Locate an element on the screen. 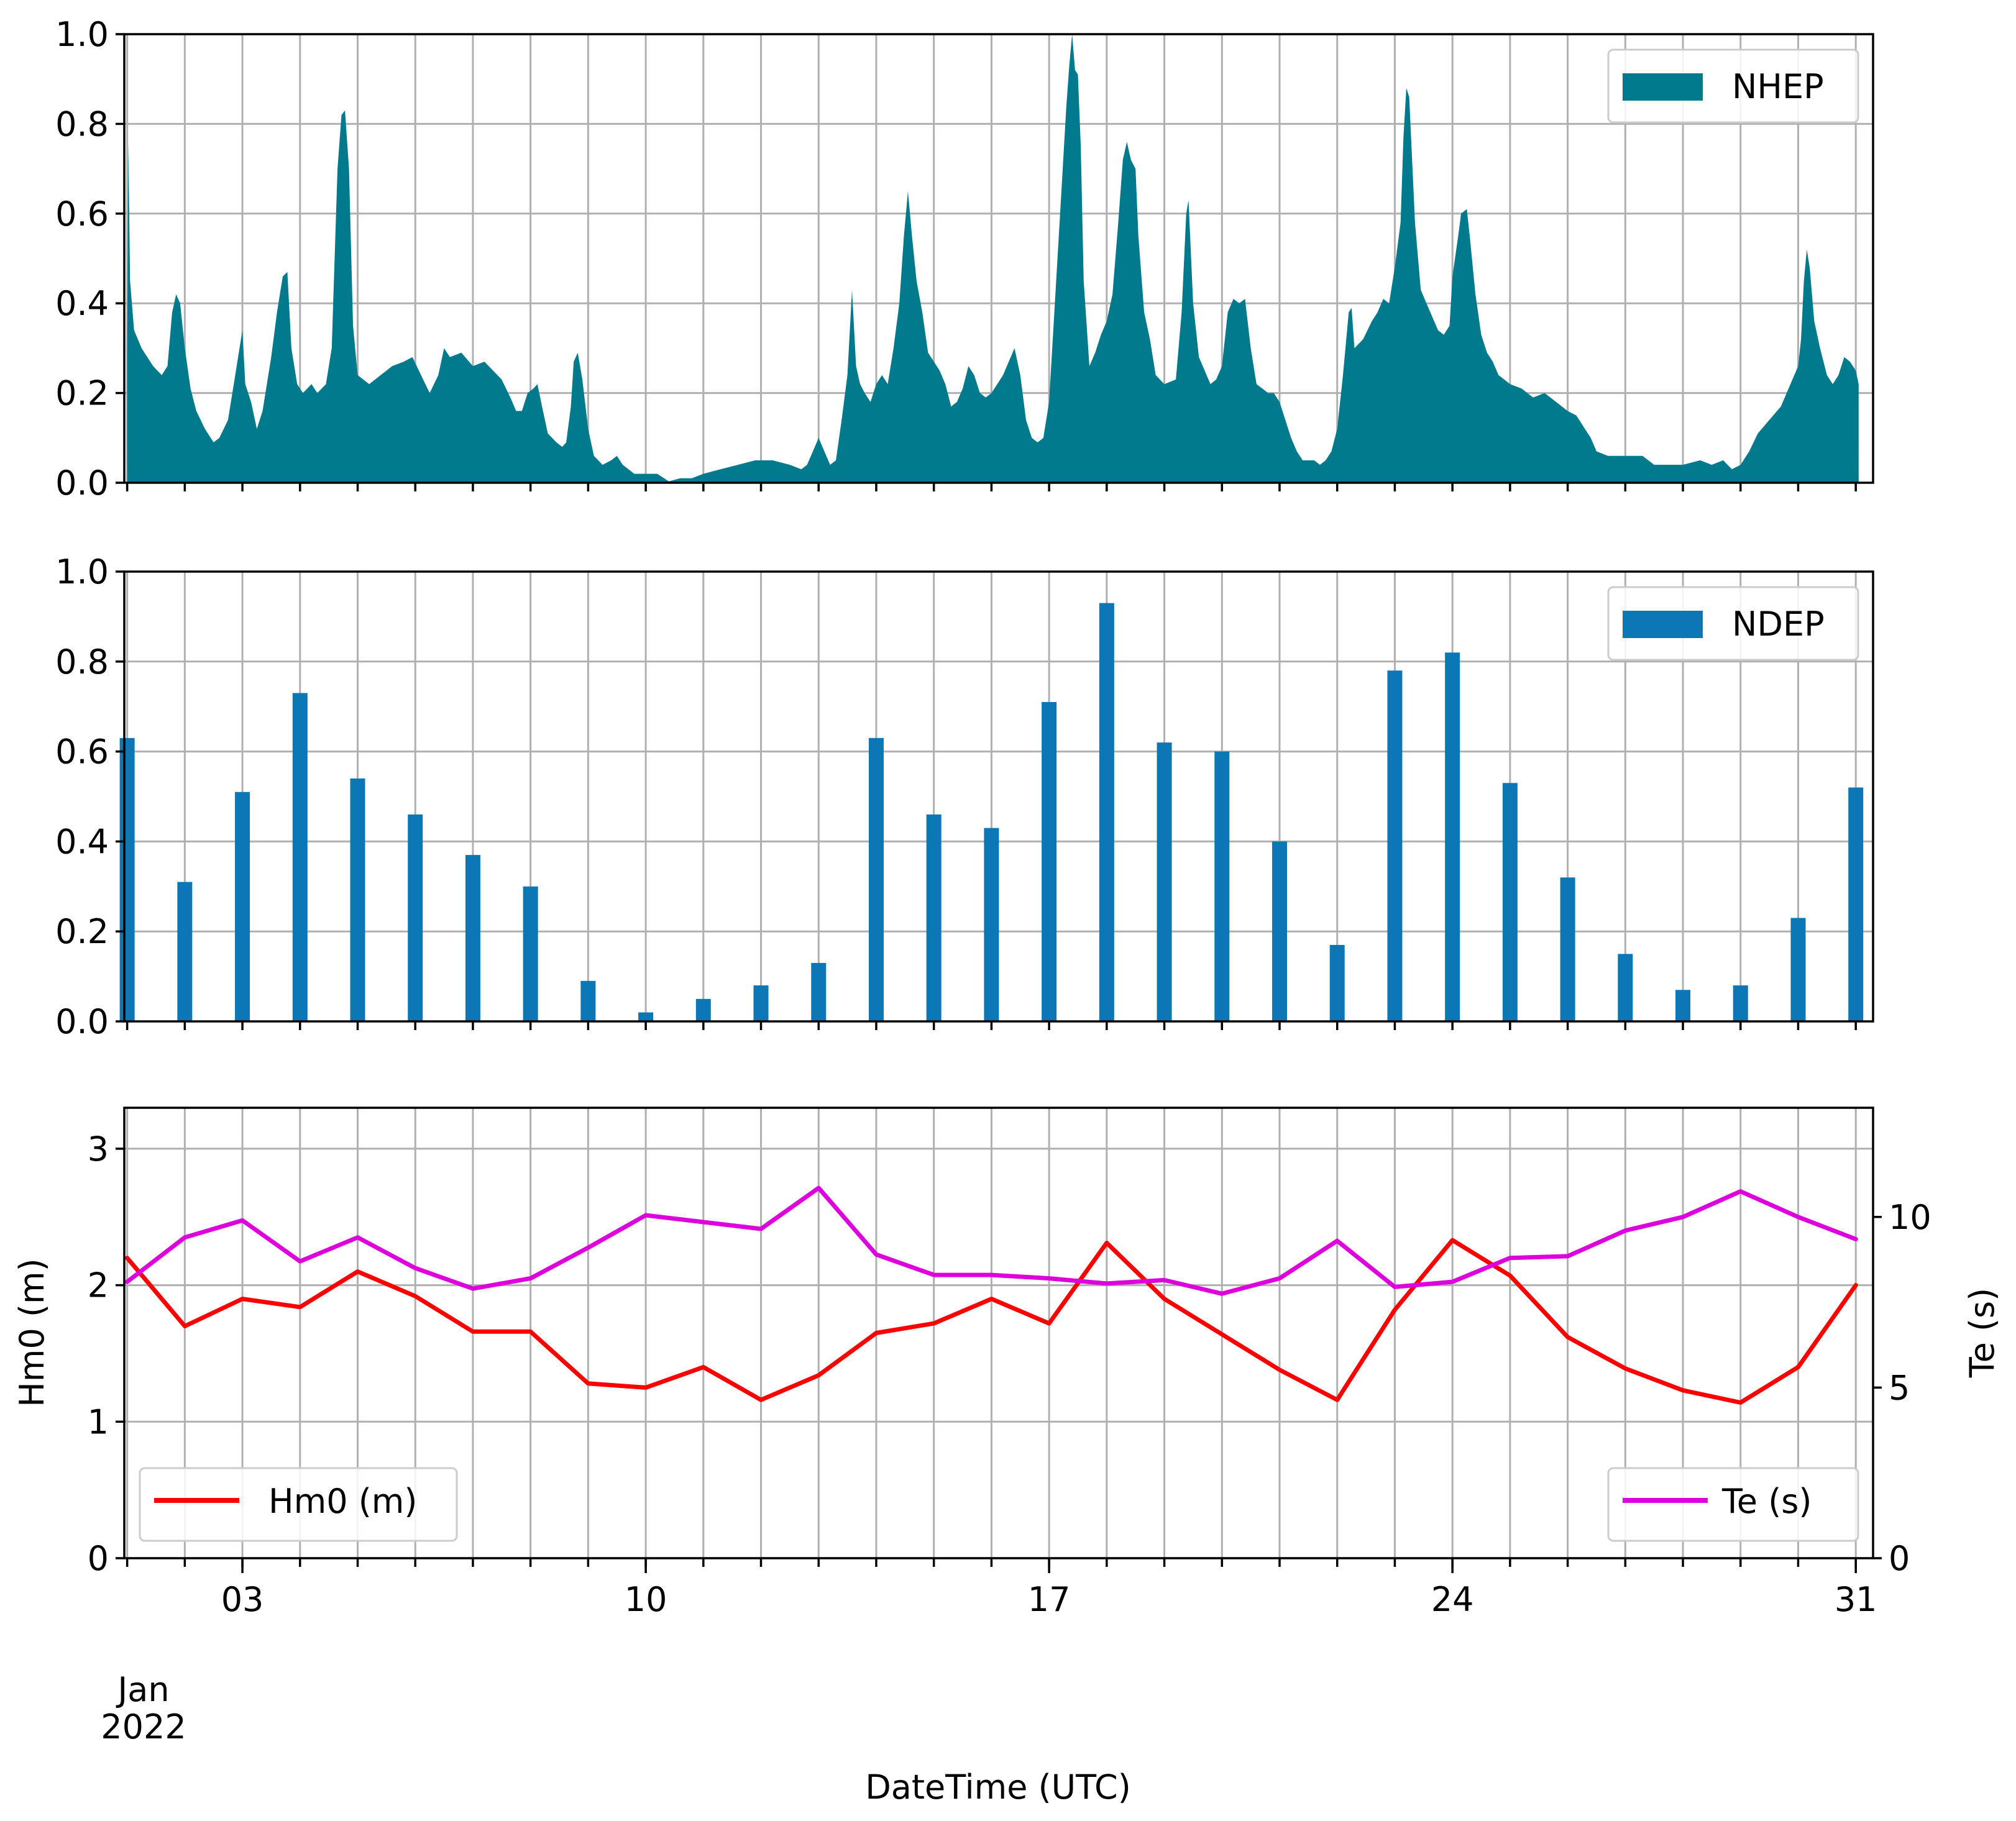 This screenshot has height=1821, width=2016. ndep-legend-box is located at coordinates (1733, 623).